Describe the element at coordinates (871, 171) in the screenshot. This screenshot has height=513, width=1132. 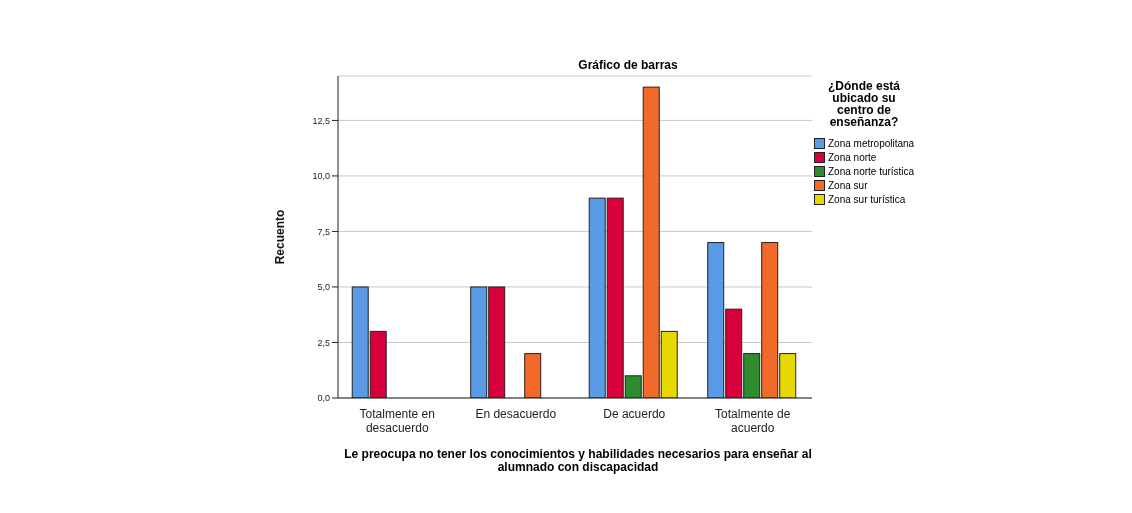
I see `legend-label: Zona norte turística` at that location.